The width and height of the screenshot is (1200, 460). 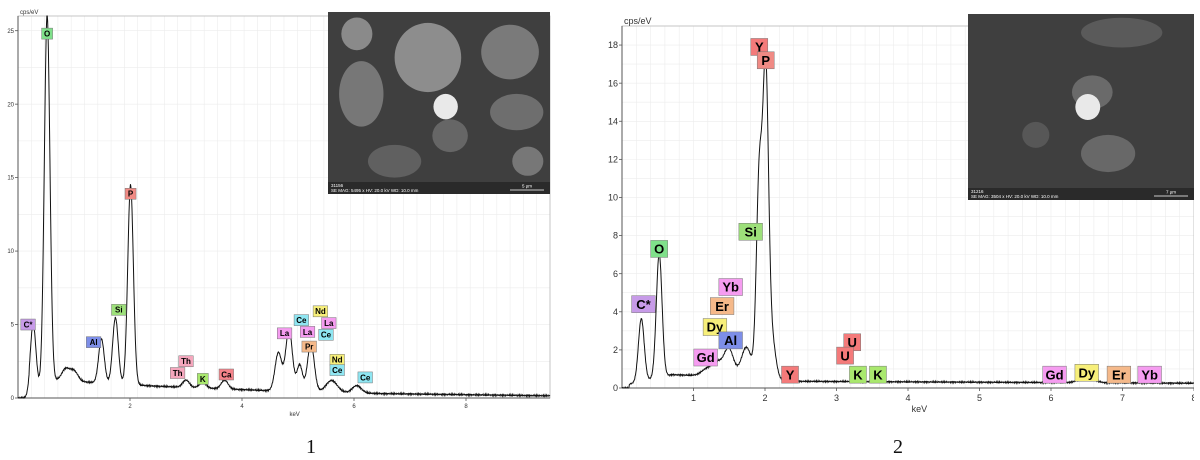 I want to click on element-label: Nd, so click(x=320, y=311).